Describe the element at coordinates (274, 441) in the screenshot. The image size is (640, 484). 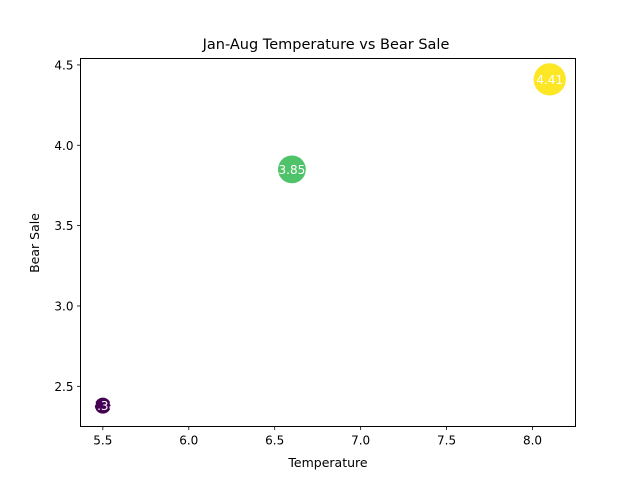
I see `x-tick-label: 6.5` at that location.